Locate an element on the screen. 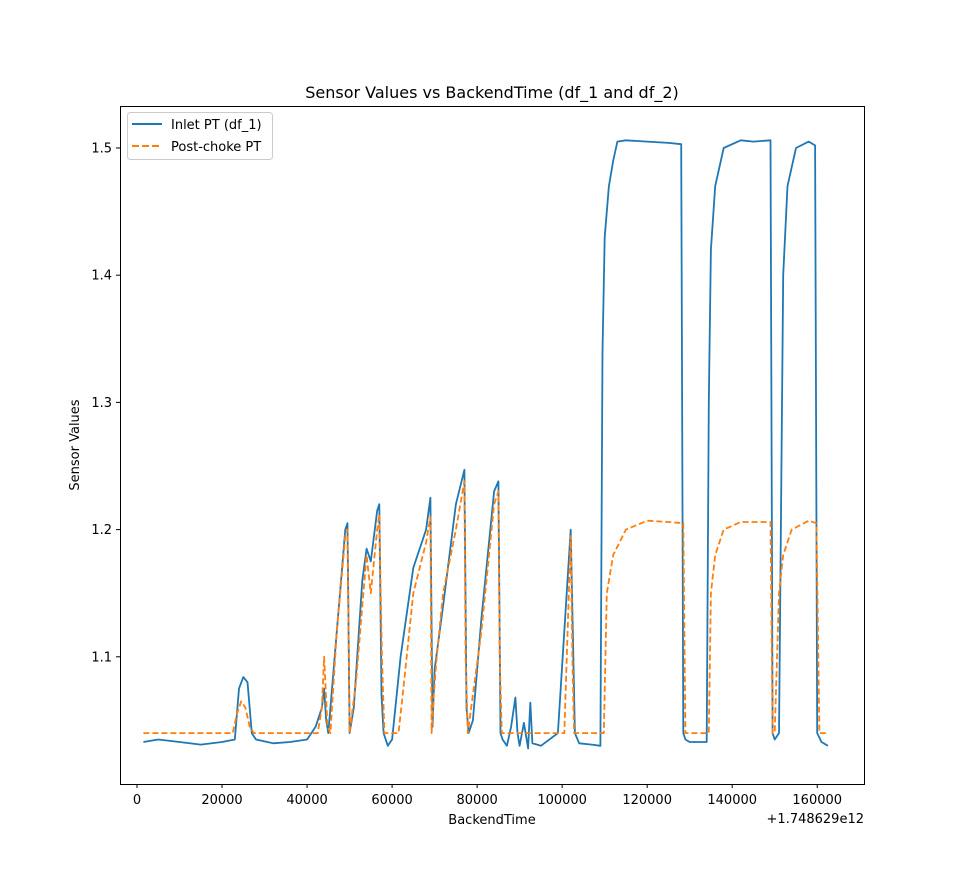 The height and width of the screenshot is (885, 960). legend-label-inlet-pt: Inlet PT (df_1) is located at coordinates (216, 125).